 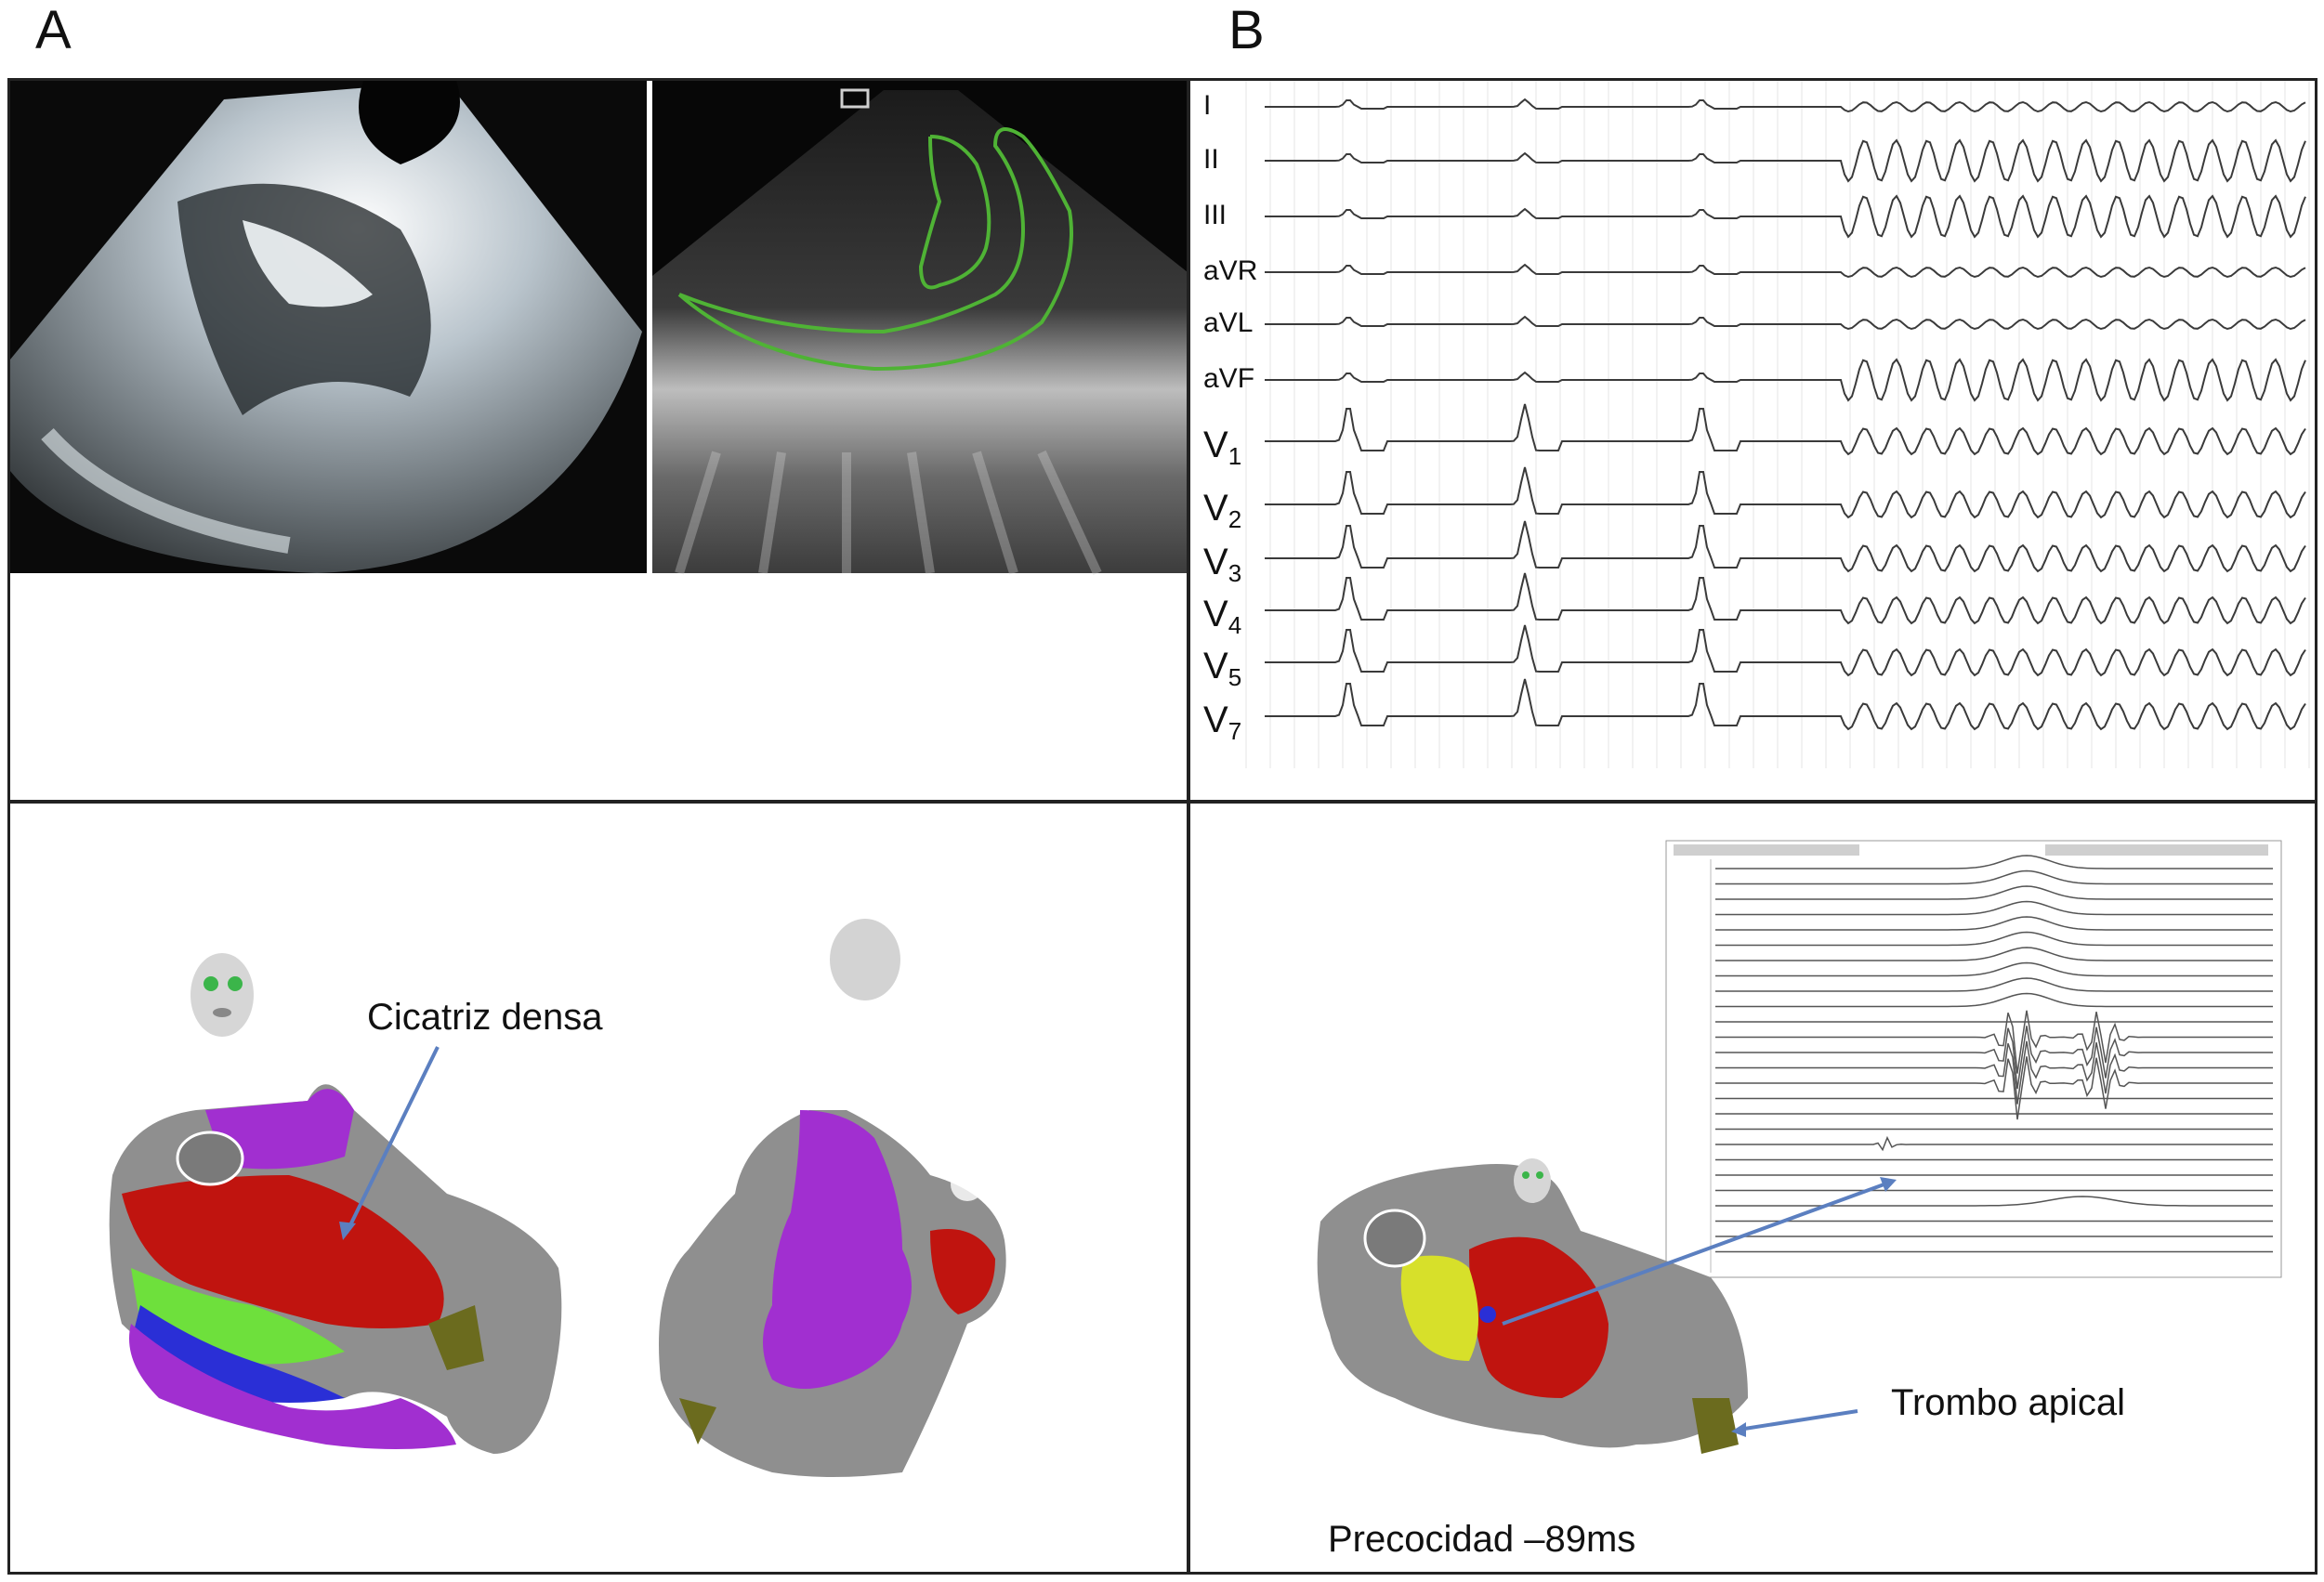 I want to click on annotation-dense-scar: Cicatriz densa, so click(x=485, y=1017).